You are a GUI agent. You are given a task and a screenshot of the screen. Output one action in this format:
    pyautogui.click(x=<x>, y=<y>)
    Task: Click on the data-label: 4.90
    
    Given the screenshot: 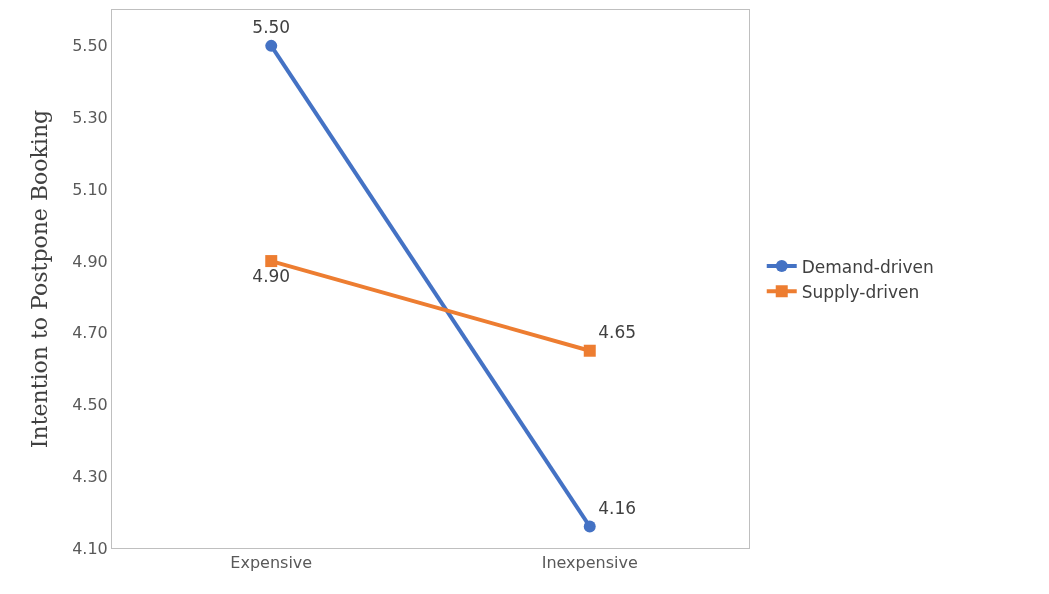 What is the action you would take?
    pyautogui.click(x=271, y=276)
    